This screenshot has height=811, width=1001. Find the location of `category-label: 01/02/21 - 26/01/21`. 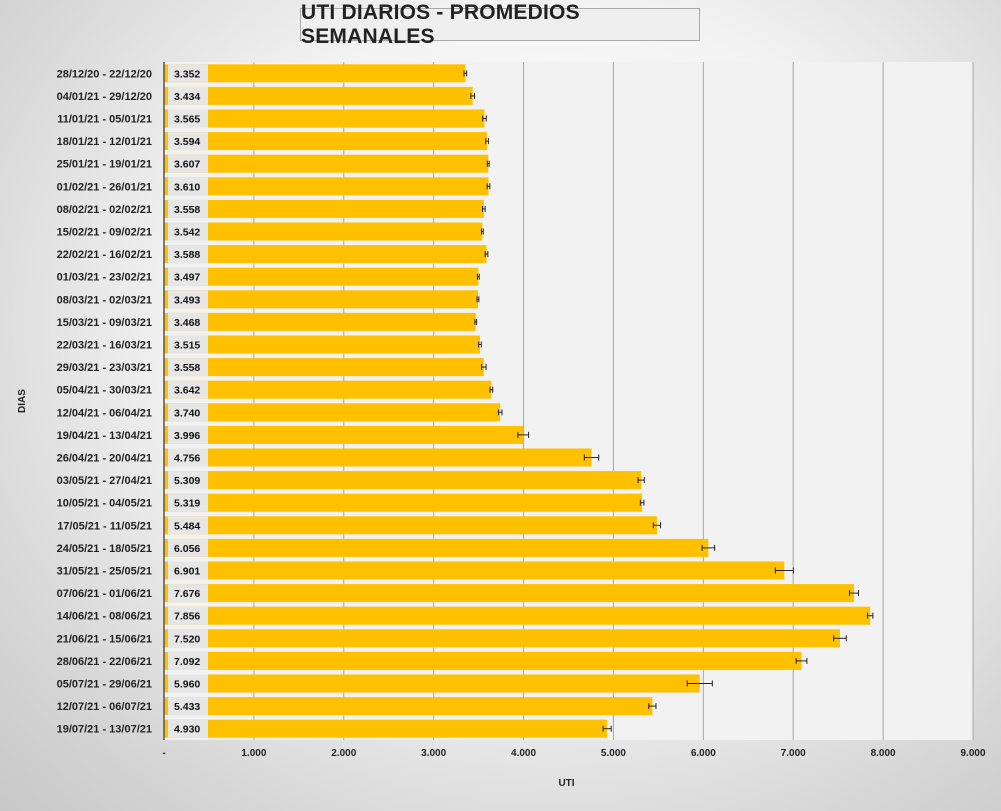

category-label: 01/02/21 - 26/01/21 is located at coordinates (104, 187).